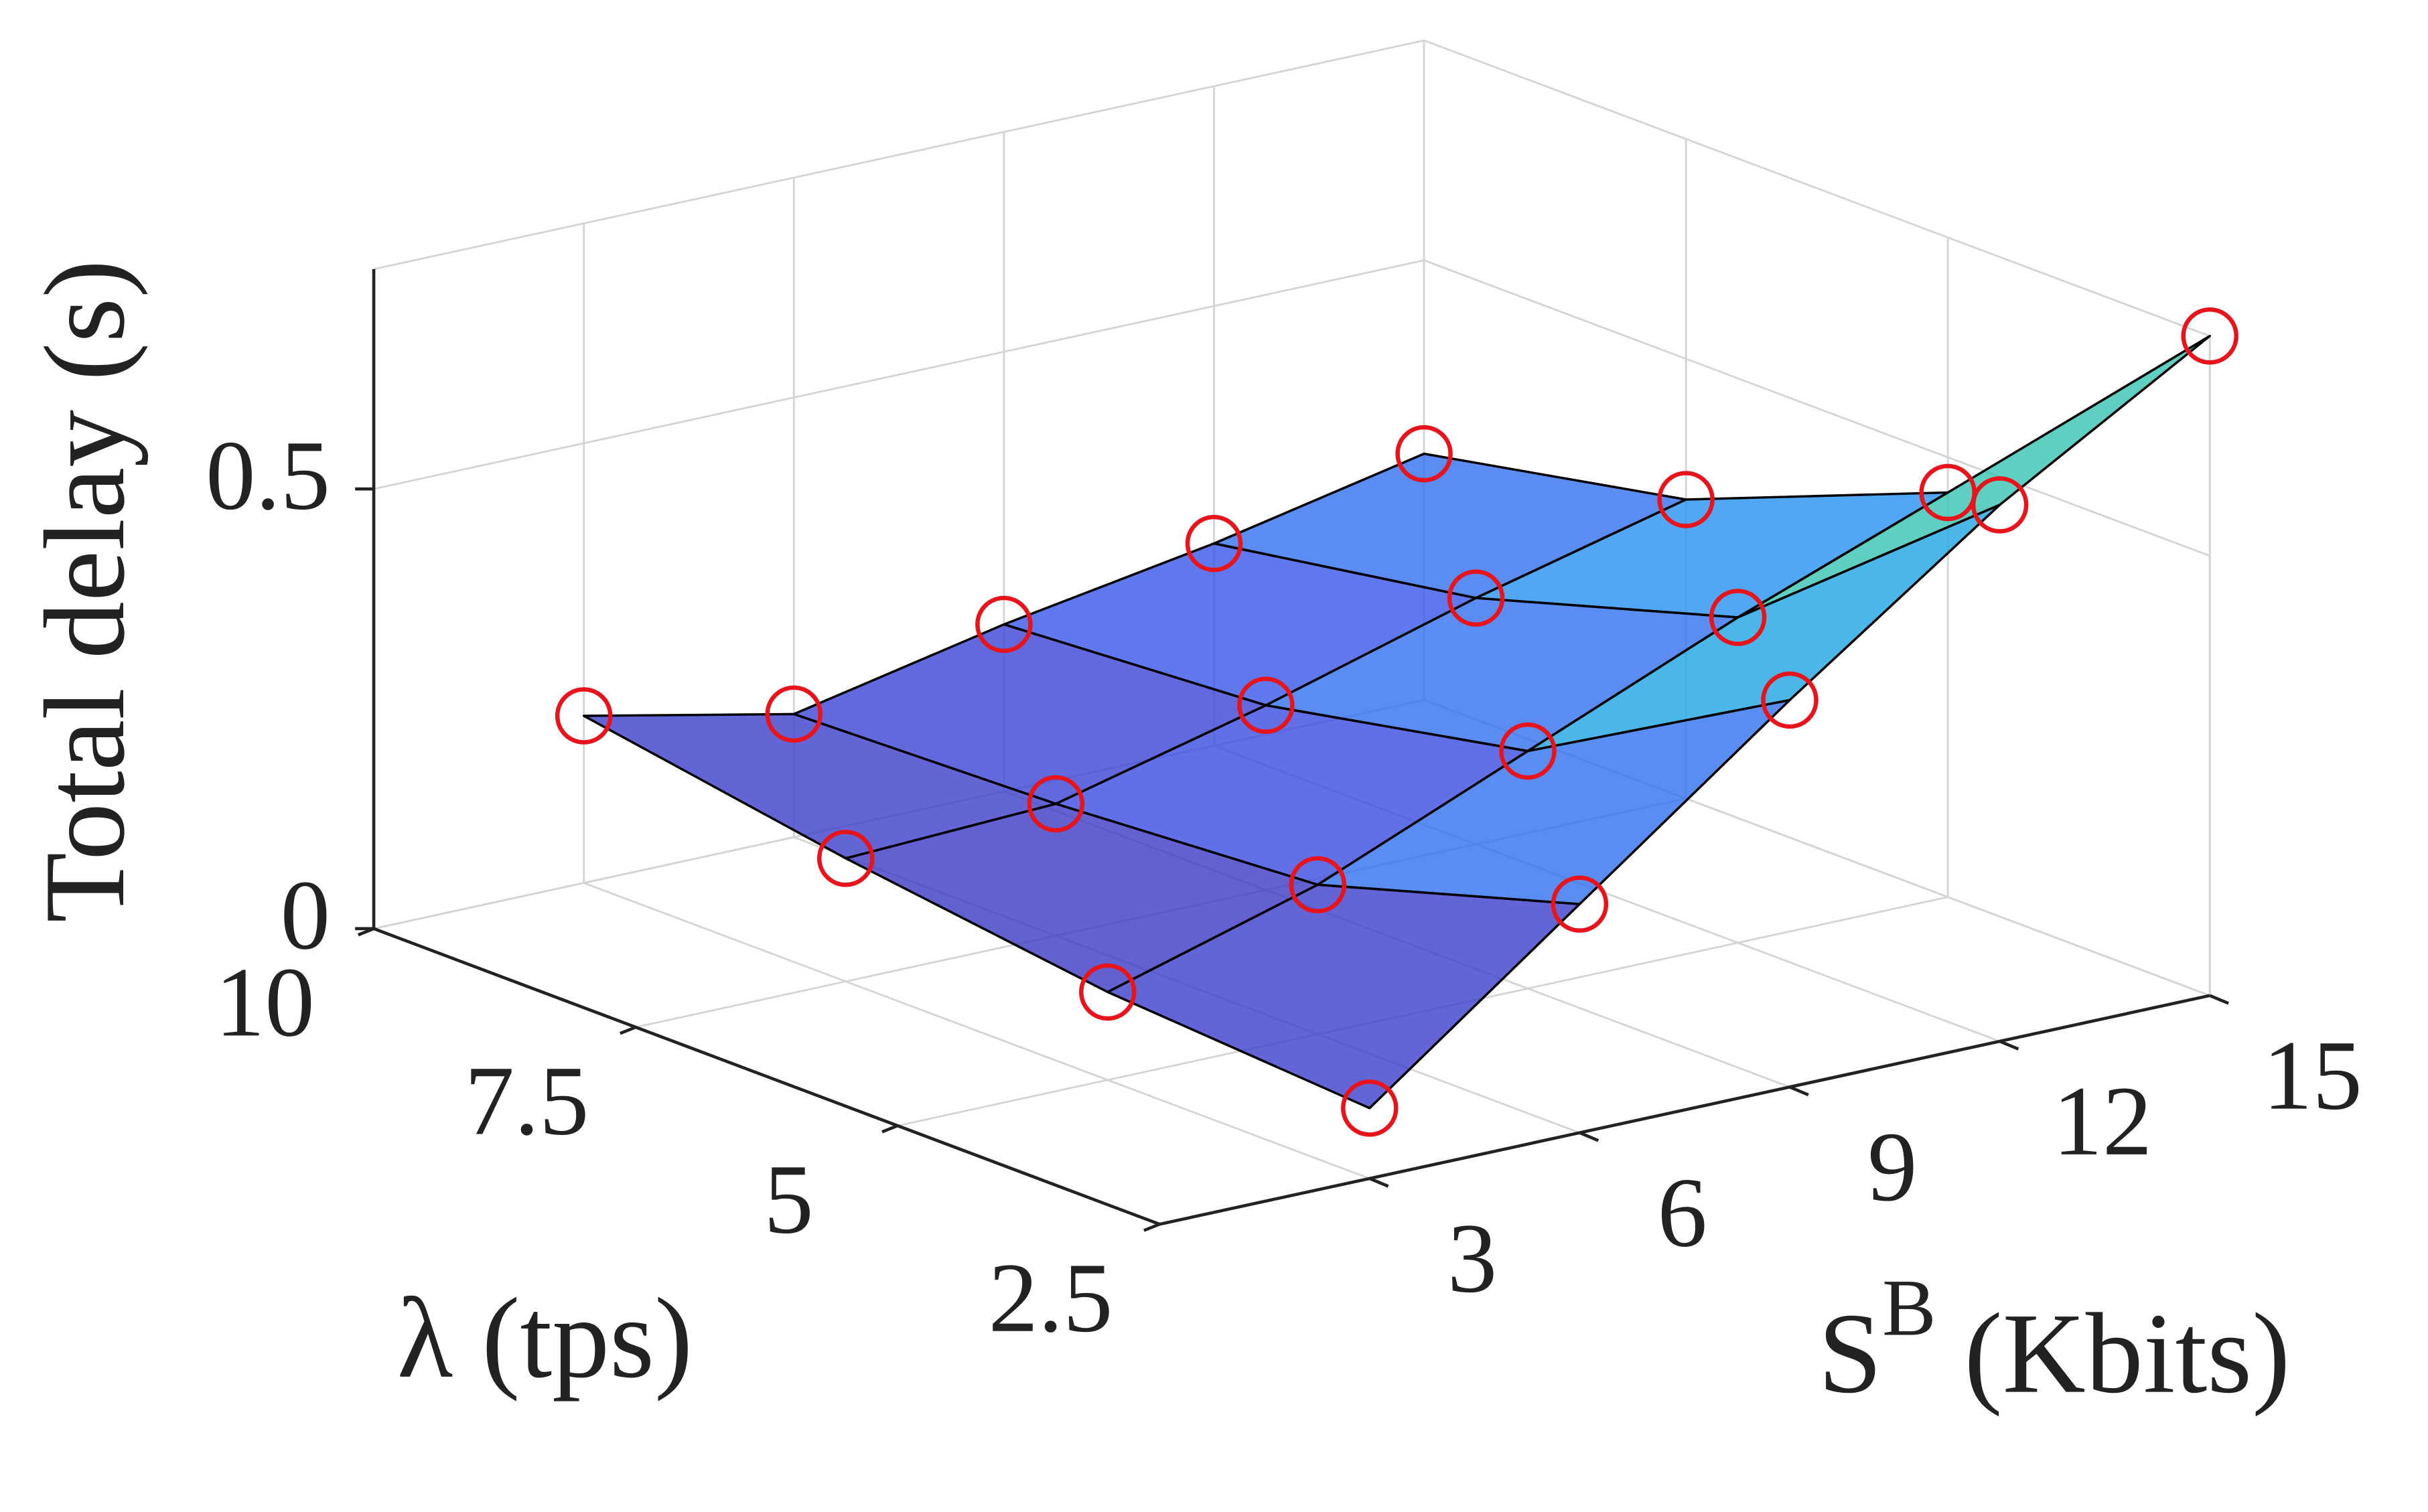 Image resolution: width=2428 pixels, height=1512 pixels. What do you see at coordinates (305, 915) in the screenshot?
I see `z-tick-label: 0` at bounding box center [305, 915].